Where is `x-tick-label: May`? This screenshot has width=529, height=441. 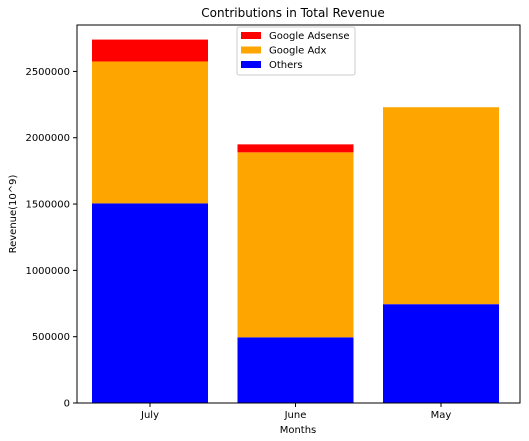
x-tick-label: May is located at coordinates (441, 415).